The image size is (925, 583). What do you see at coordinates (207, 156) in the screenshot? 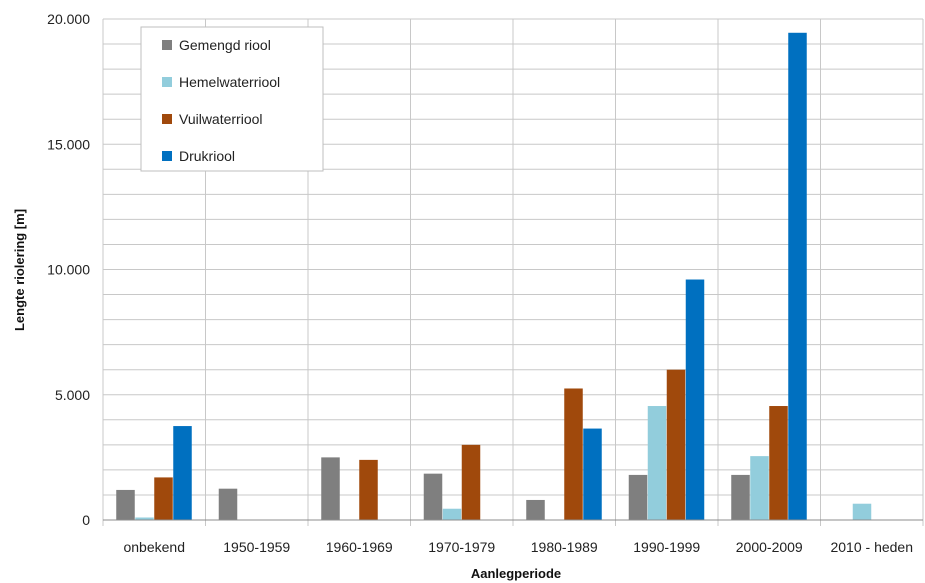
I see `legend-label: Drukriool` at bounding box center [207, 156].